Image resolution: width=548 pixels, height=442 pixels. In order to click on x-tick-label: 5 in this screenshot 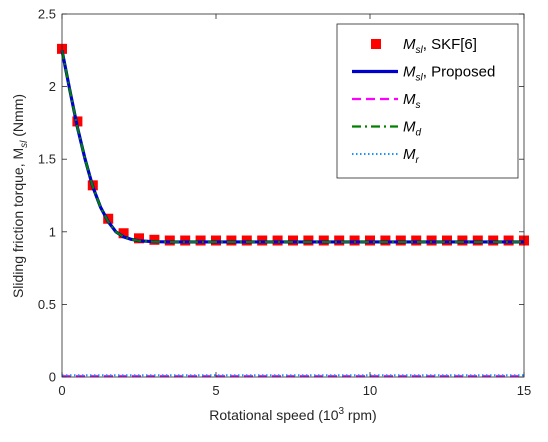, I will do `click(215, 390)`.